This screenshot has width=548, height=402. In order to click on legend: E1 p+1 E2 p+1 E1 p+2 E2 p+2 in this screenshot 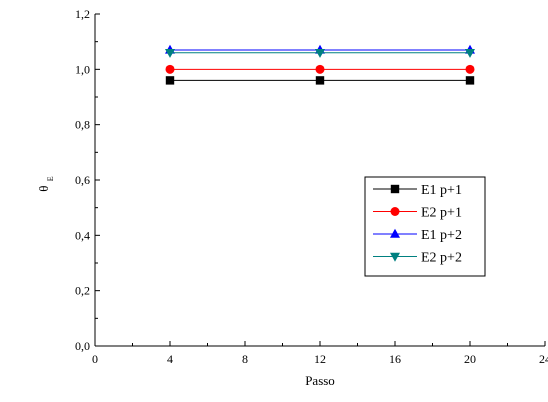, I will do `click(425, 226)`.